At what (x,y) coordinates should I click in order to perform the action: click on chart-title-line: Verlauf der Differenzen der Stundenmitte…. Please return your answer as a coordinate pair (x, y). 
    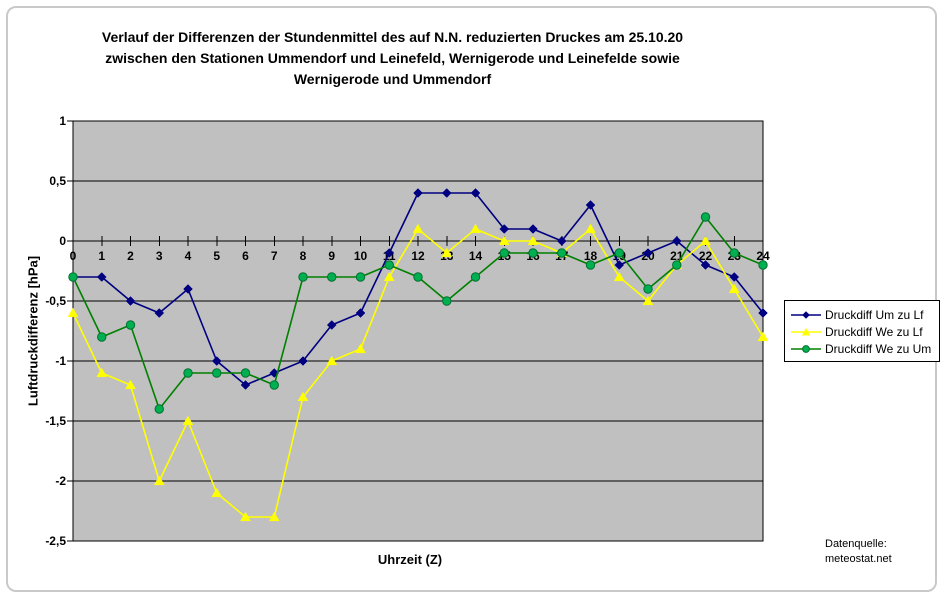
    Looking at the image, I should click on (392, 37).